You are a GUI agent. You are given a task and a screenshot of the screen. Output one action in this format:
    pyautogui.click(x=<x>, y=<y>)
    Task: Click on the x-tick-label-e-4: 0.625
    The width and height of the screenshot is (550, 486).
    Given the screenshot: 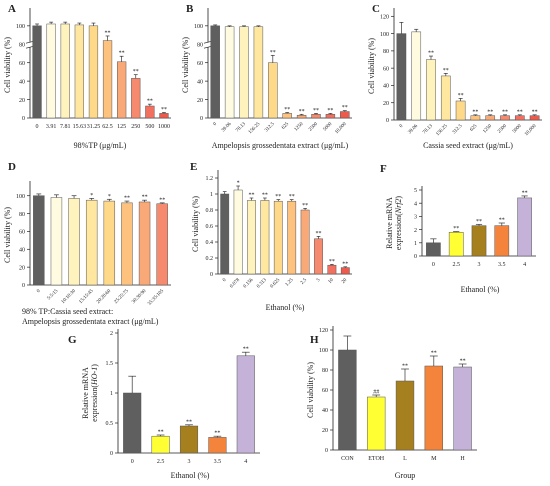 What is the action you would take?
    pyautogui.click(x=276, y=284)
    